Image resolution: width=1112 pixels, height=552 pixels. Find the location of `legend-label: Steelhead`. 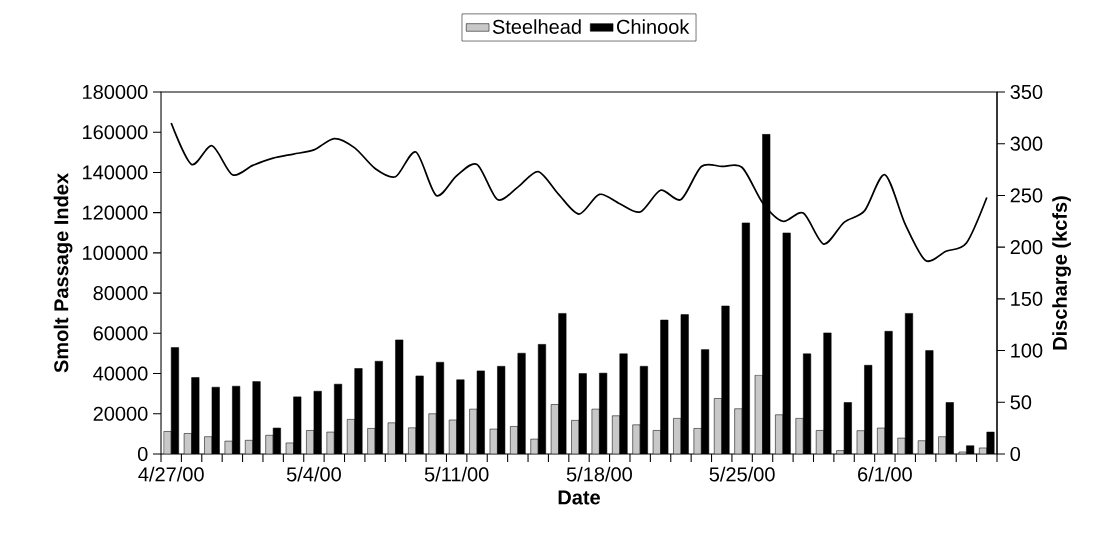

legend-label: Steelhead is located at coordinates (536, 26).